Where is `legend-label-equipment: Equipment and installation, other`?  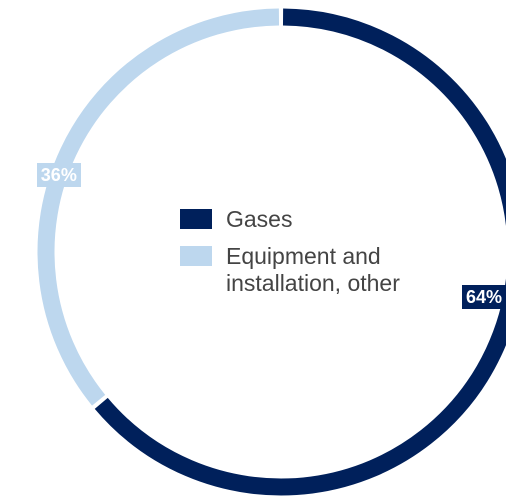 legend-label-equipment: Equipment and installation, other is located at coordinates (313, 269).